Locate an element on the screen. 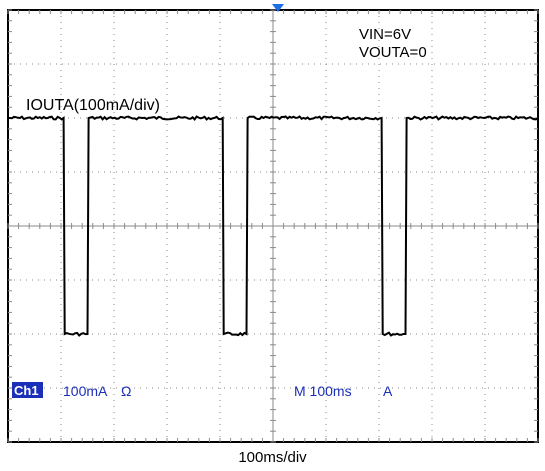 Image resolution: width=545 pixels, height=471 pixels. vouta-annotation: VOUTA=0 is located at coordinates (393, 52).